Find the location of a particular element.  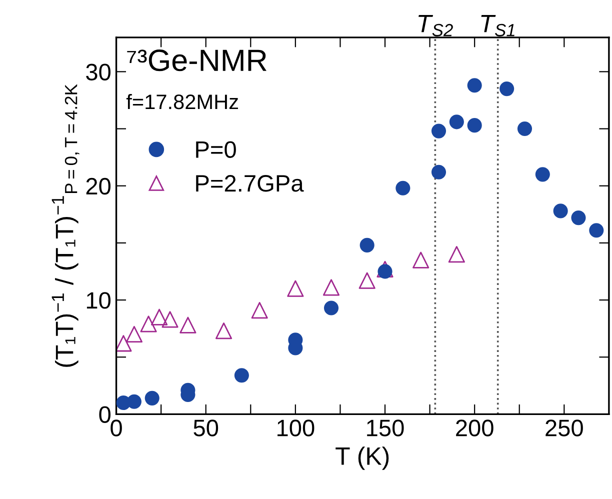

y-tick-label: 0 is located at coordinates (104, 414).